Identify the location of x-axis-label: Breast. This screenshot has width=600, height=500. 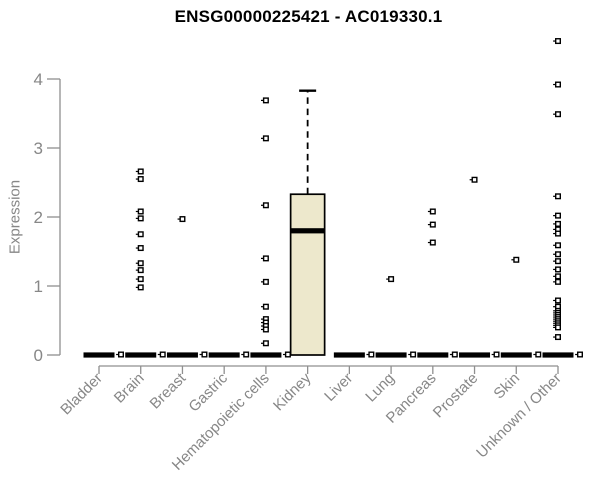
(168, 390).